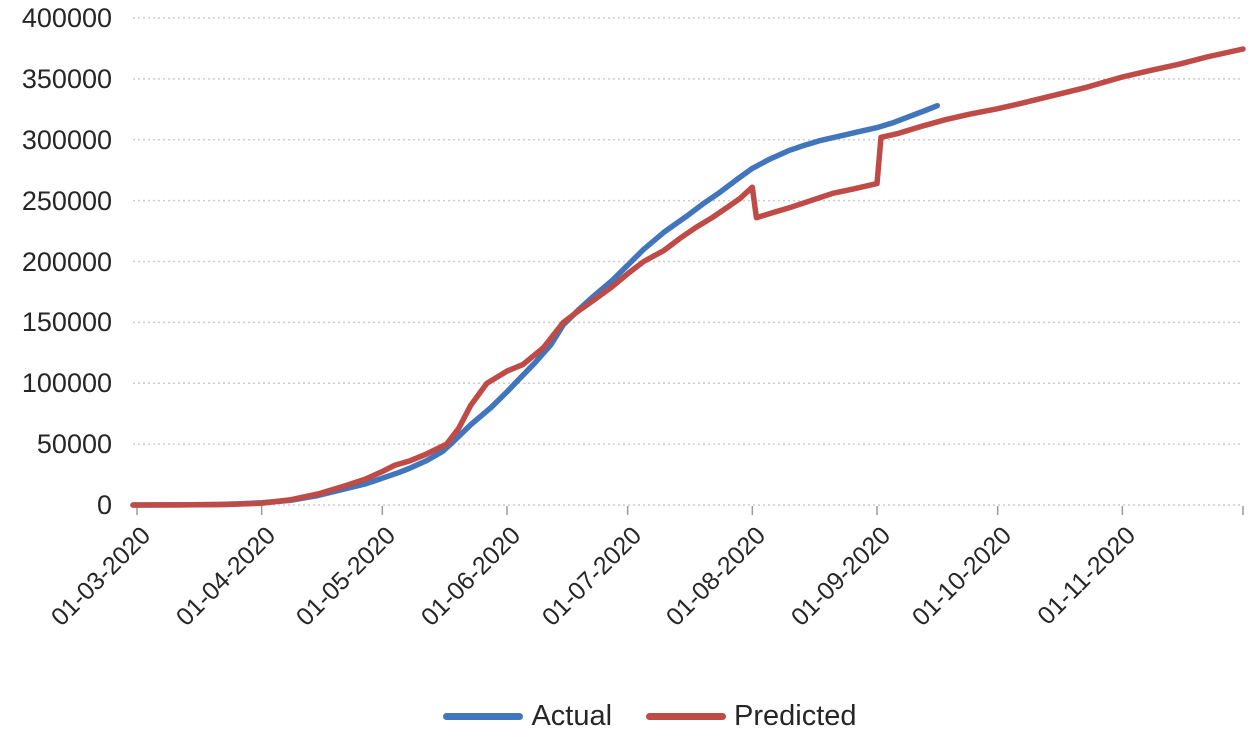 The image size is (1250, 737). What do you see at coordinates (66, 200) in the screenshot?
I see `y-axis-tick-label: 250000` at bounding box center [66, 200].